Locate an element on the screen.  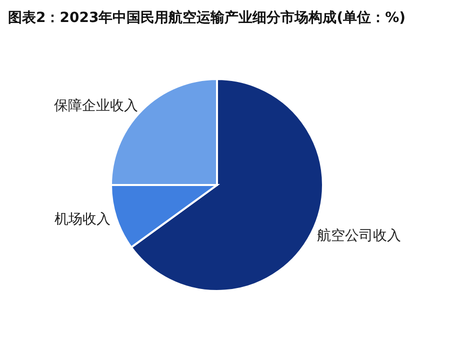
chart-title: 图表2：2023年中国民用航空运输产业细分市场构成(单位：%) is located at coordinates (207, 18).